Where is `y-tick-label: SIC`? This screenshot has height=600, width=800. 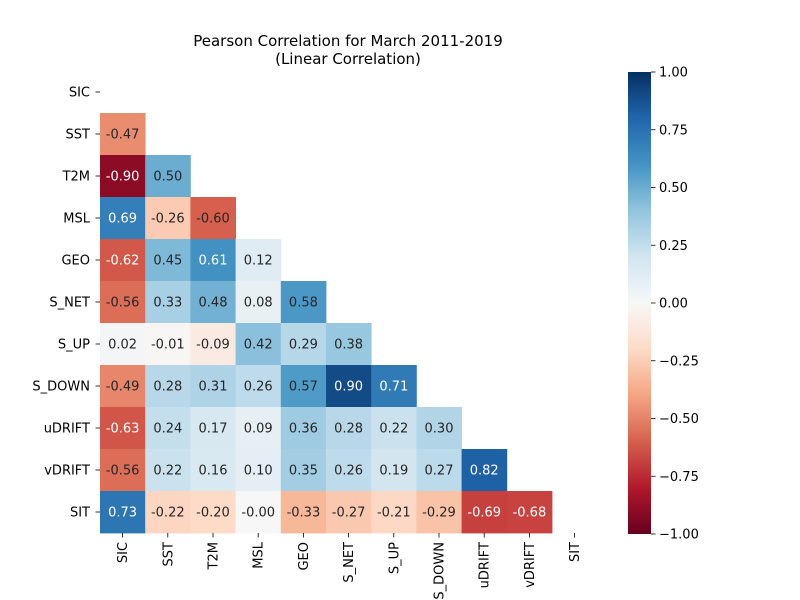
y-tick-label: SIC is located at coordinates (79, 93).